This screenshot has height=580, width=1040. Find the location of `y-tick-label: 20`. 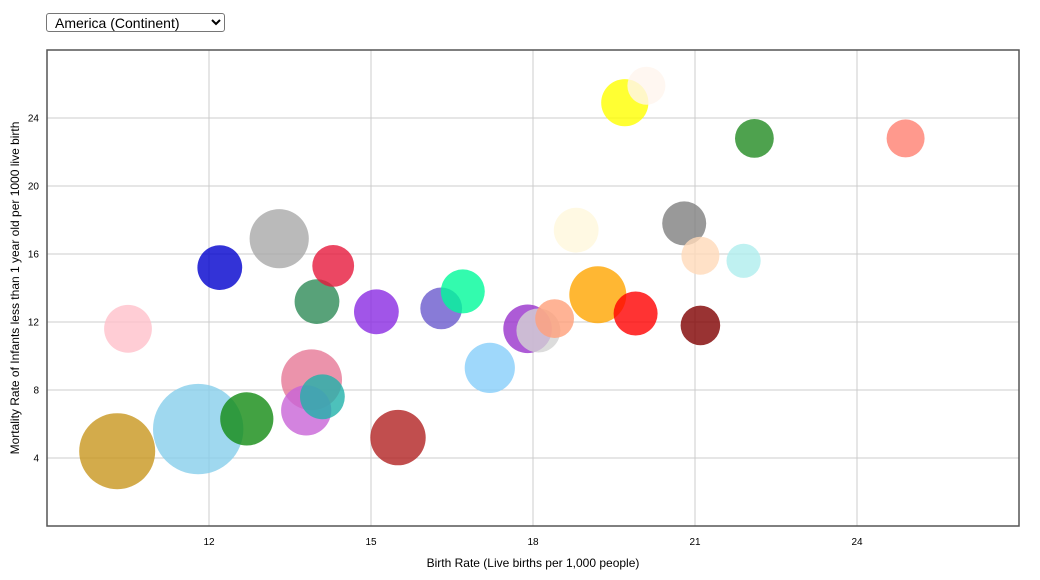

y-tick-label: 20 is located at coordinates (34, 187).